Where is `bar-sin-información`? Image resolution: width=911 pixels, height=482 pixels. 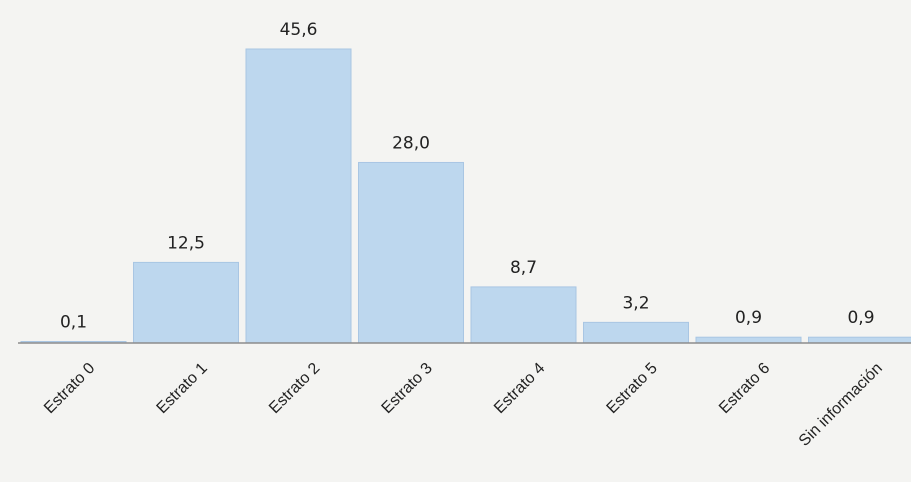 bar-sin-información is located at coordinates (859, 340).